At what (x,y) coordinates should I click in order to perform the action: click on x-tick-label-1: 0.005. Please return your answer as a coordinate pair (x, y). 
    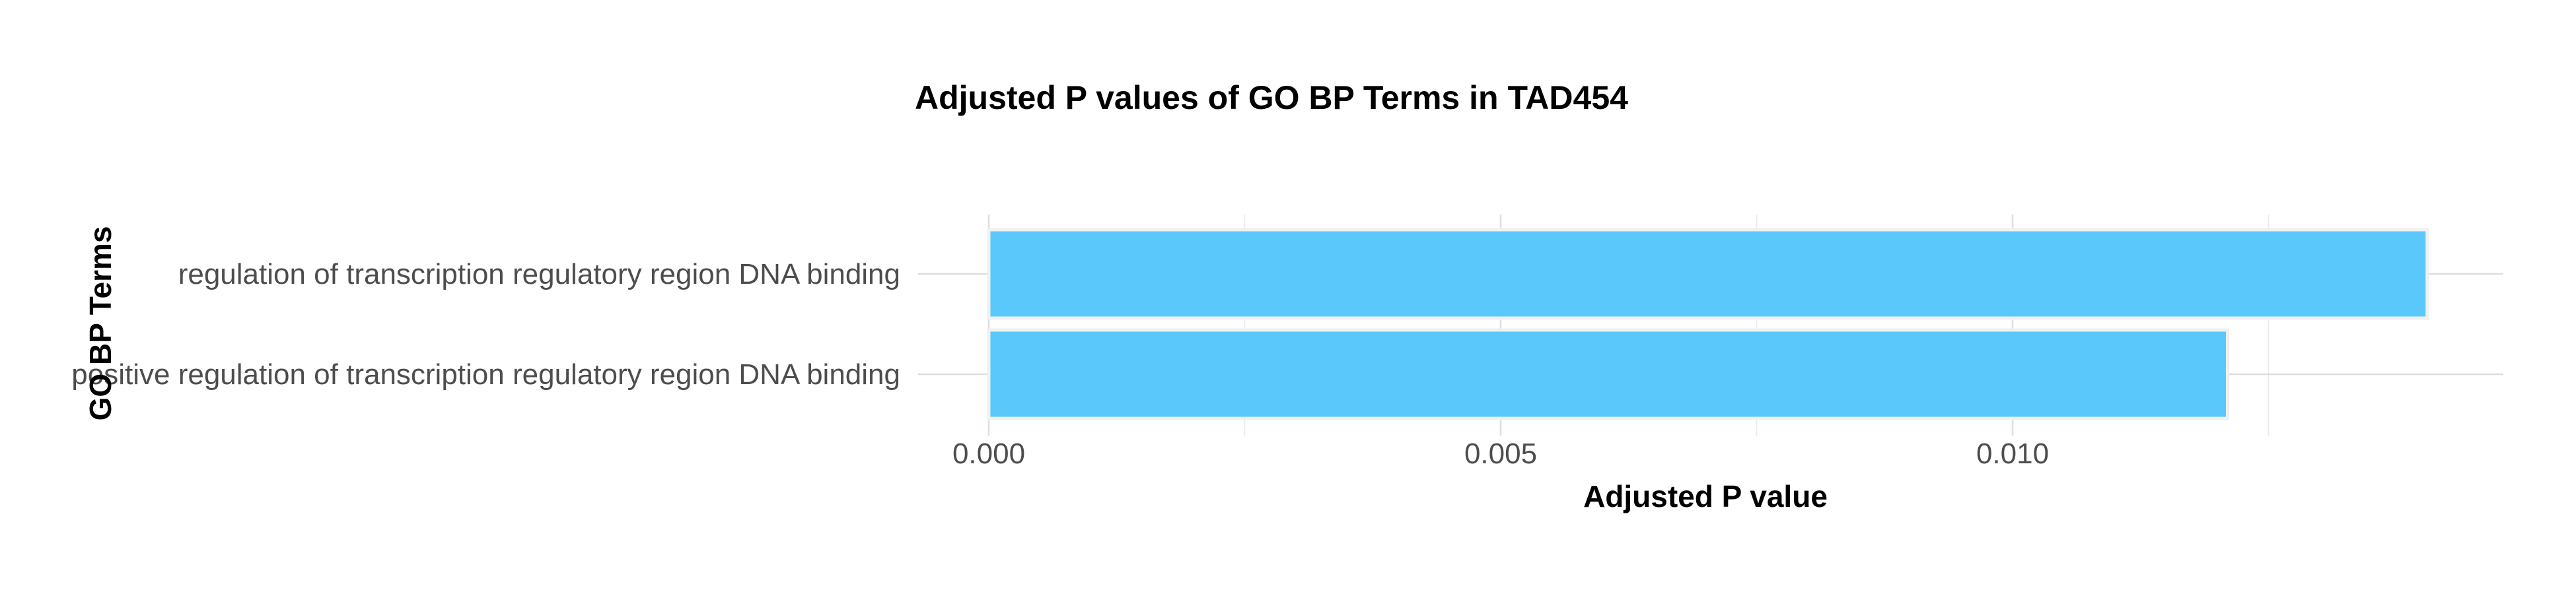
    Looking at the image, I should click on (1500, 454).